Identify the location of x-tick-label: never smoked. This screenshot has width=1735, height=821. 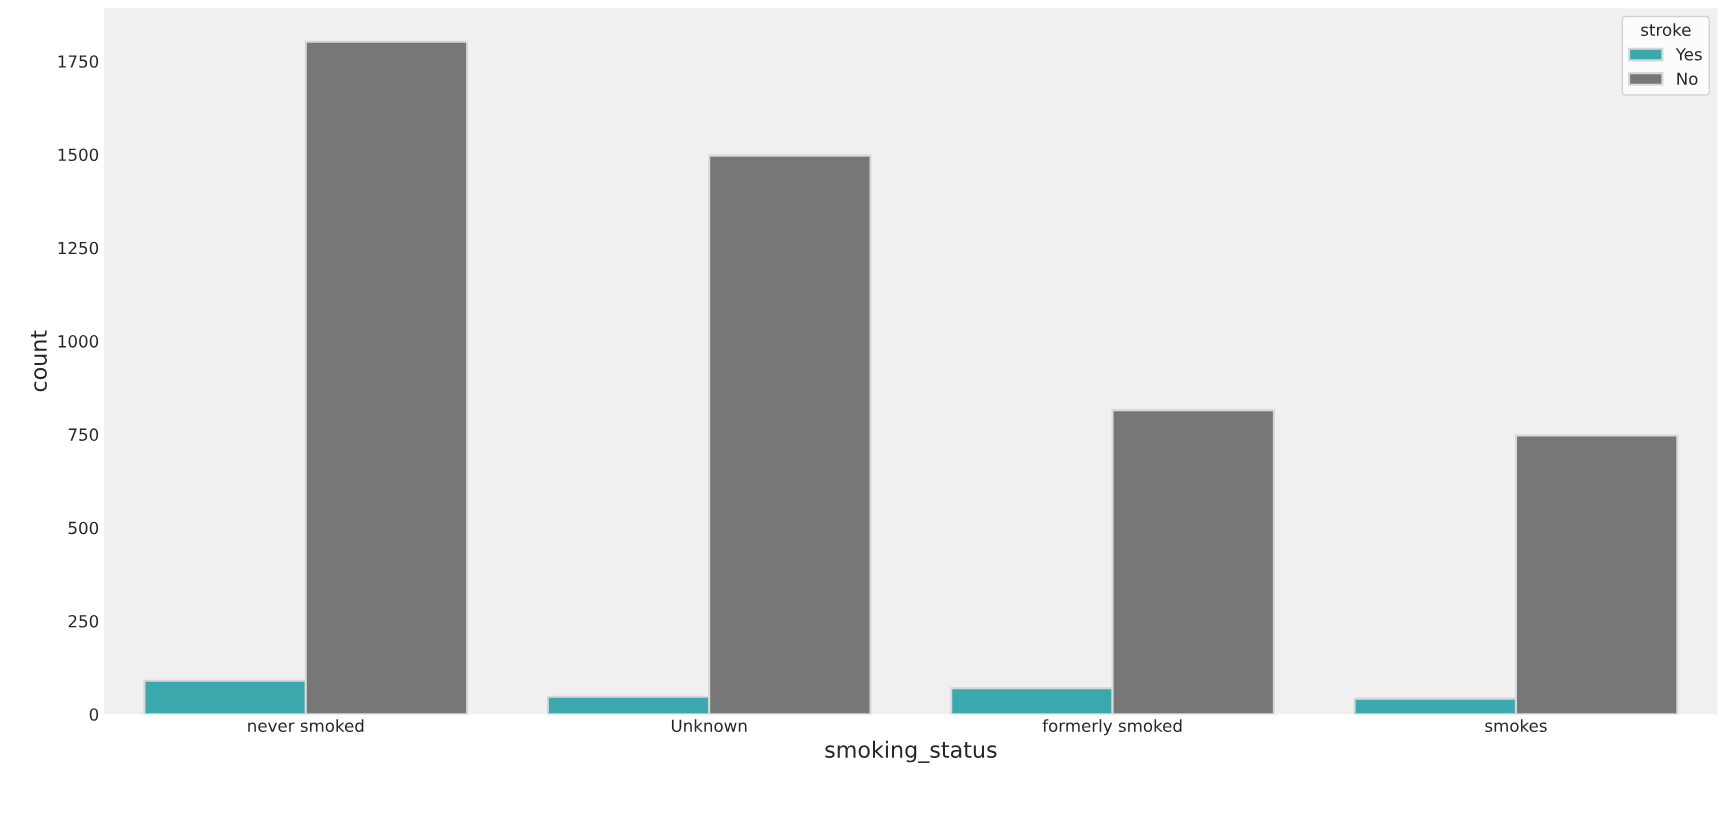
(306, 726).